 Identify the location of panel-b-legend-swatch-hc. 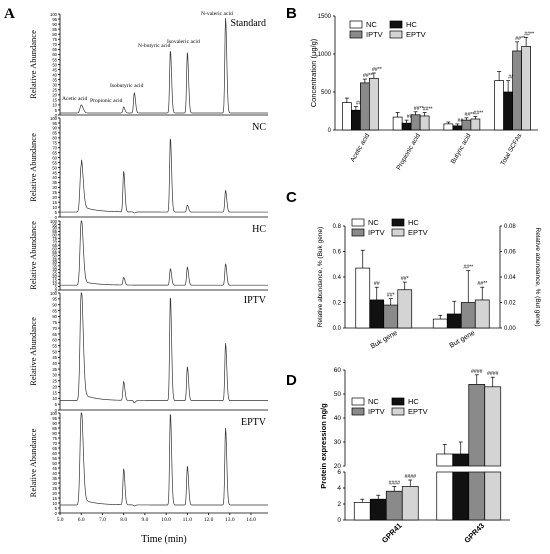
(396, 24).